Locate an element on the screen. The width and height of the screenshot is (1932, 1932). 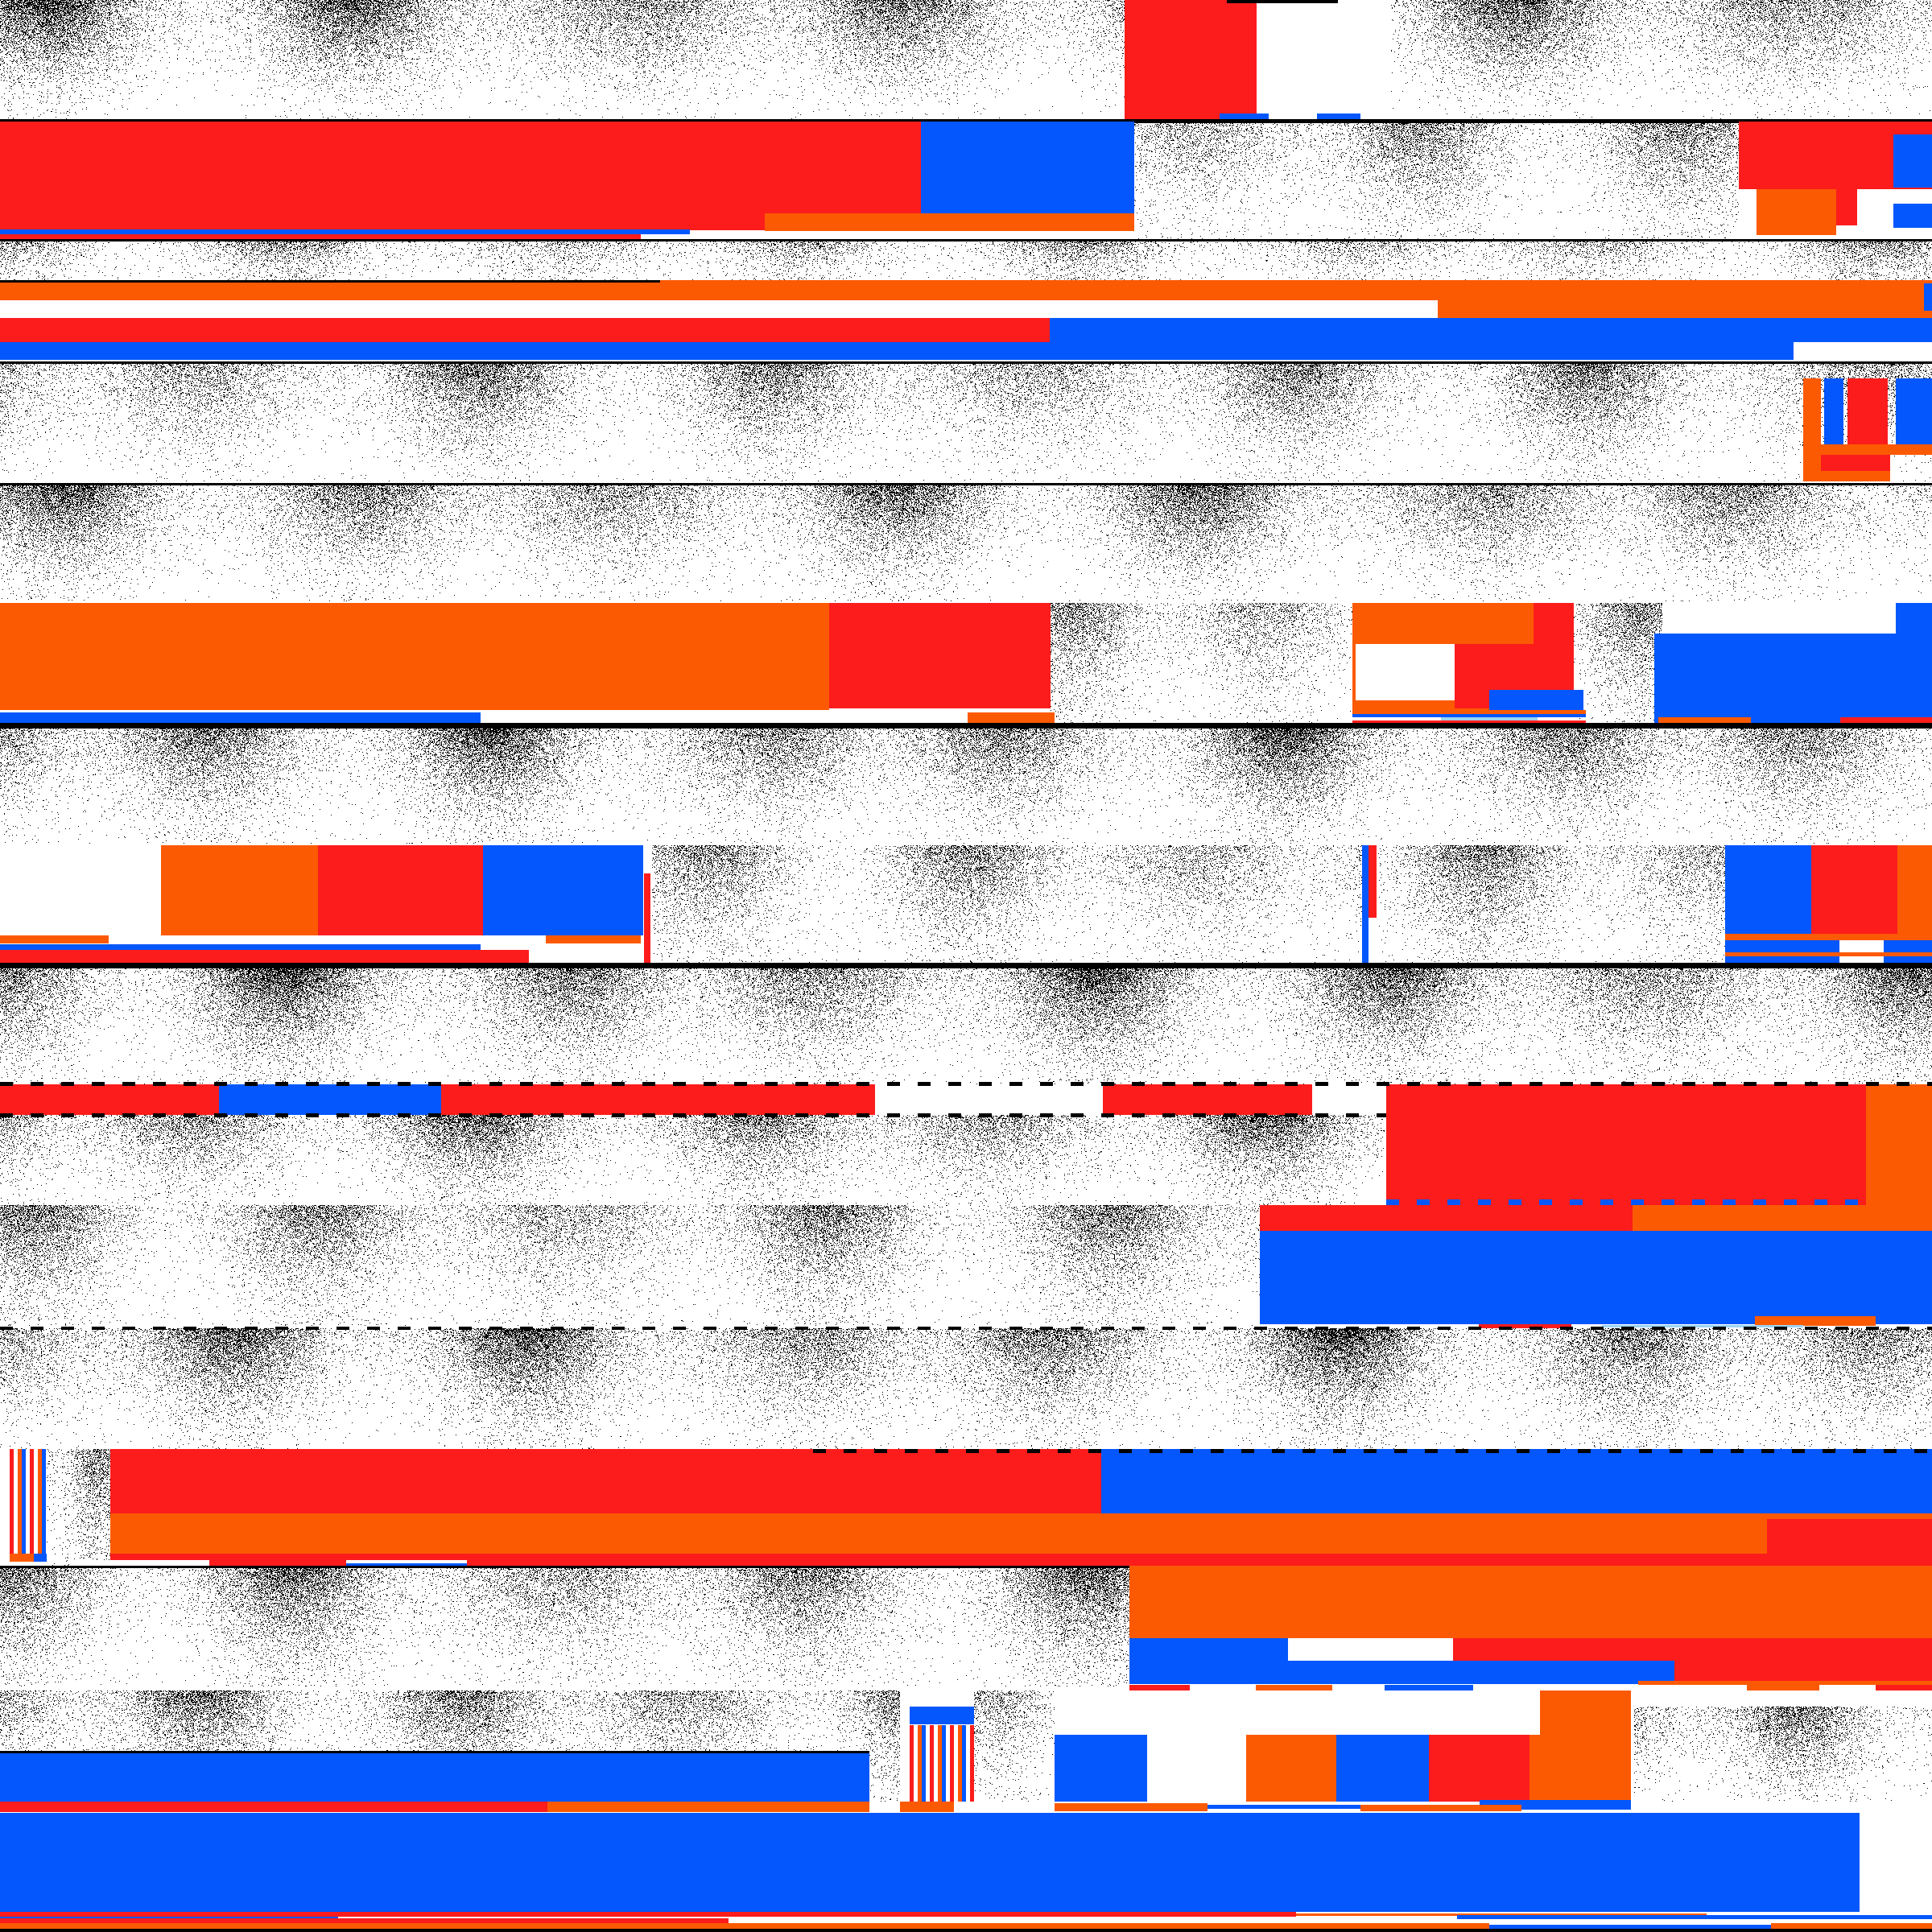
torn-dashed-line is located at coordinates (1372, 1451).